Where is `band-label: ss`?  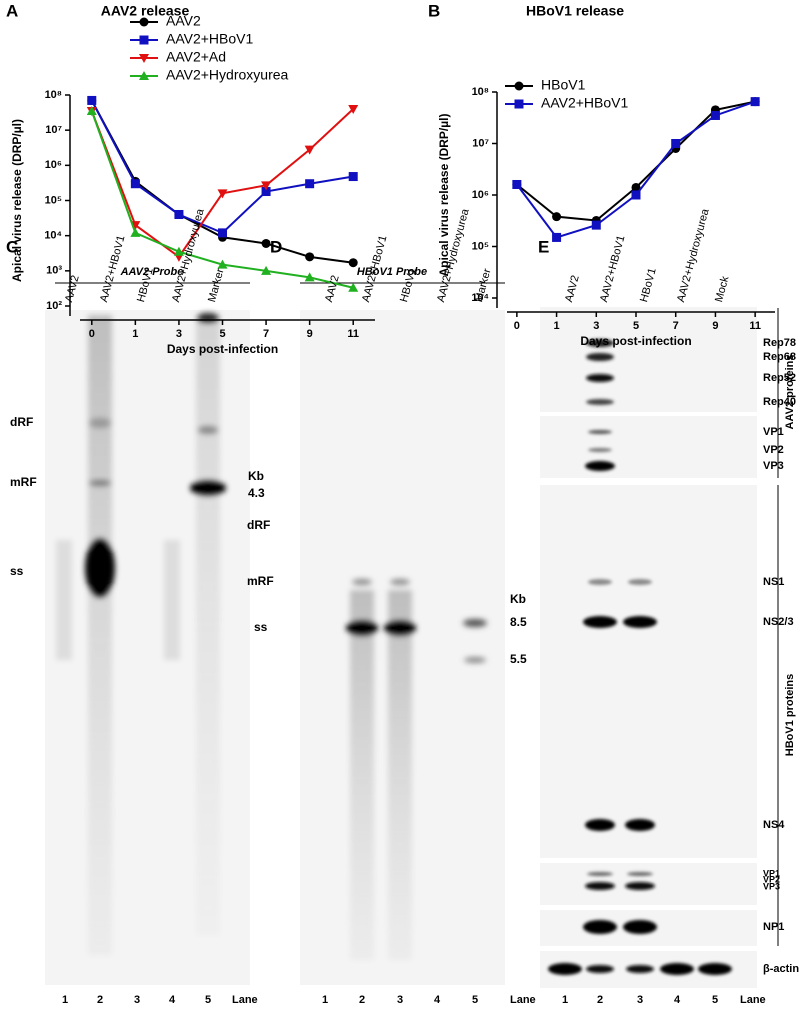 band-label: ss is located at coordinates (17, 571).